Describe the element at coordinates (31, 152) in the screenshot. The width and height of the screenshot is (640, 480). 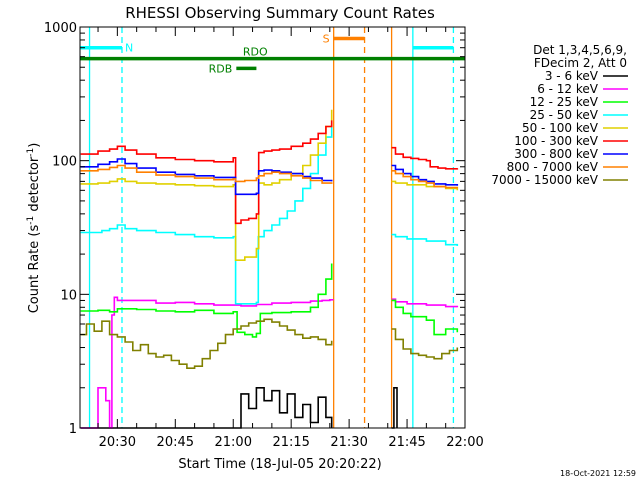
I see `y-axis-label-sup2: -1` at that location.